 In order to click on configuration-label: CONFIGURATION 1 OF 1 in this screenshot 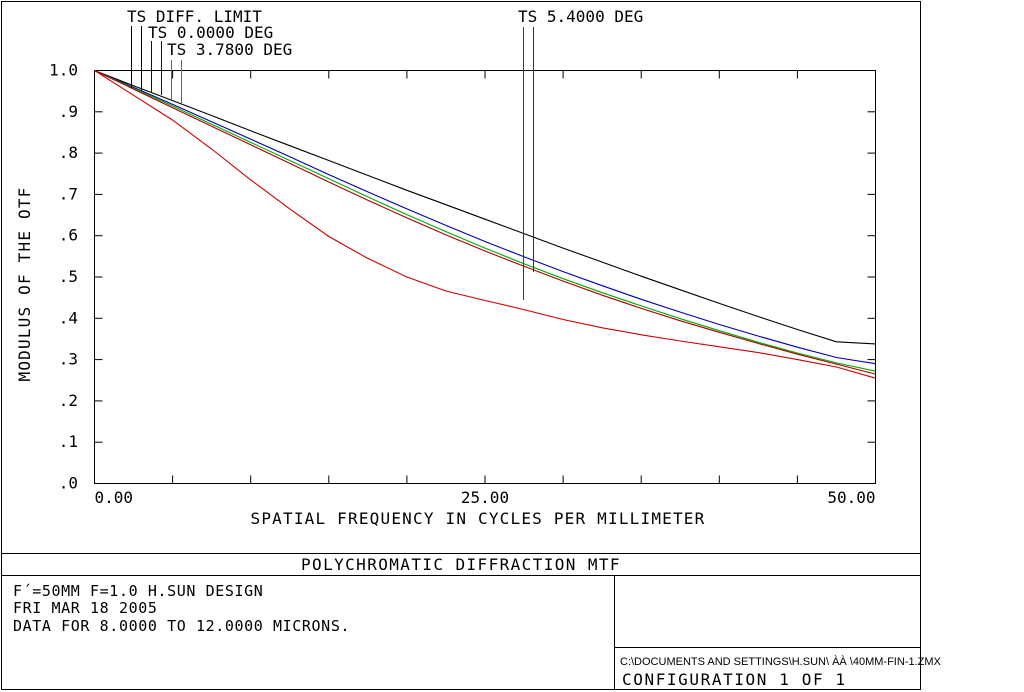, I will do `click(734, 679)`.